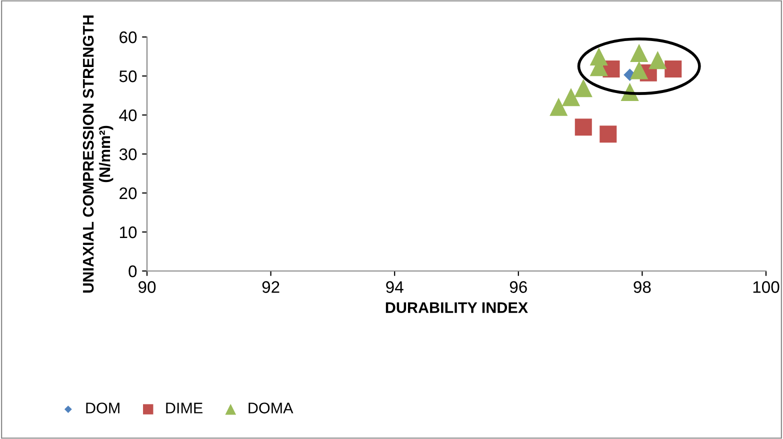 The height and width of the screenshot is (439, 783). What do you see at coordinates (642, 287) in the screenshot?
I see `x-tick-label: 98` at bounding box center [642, 287].